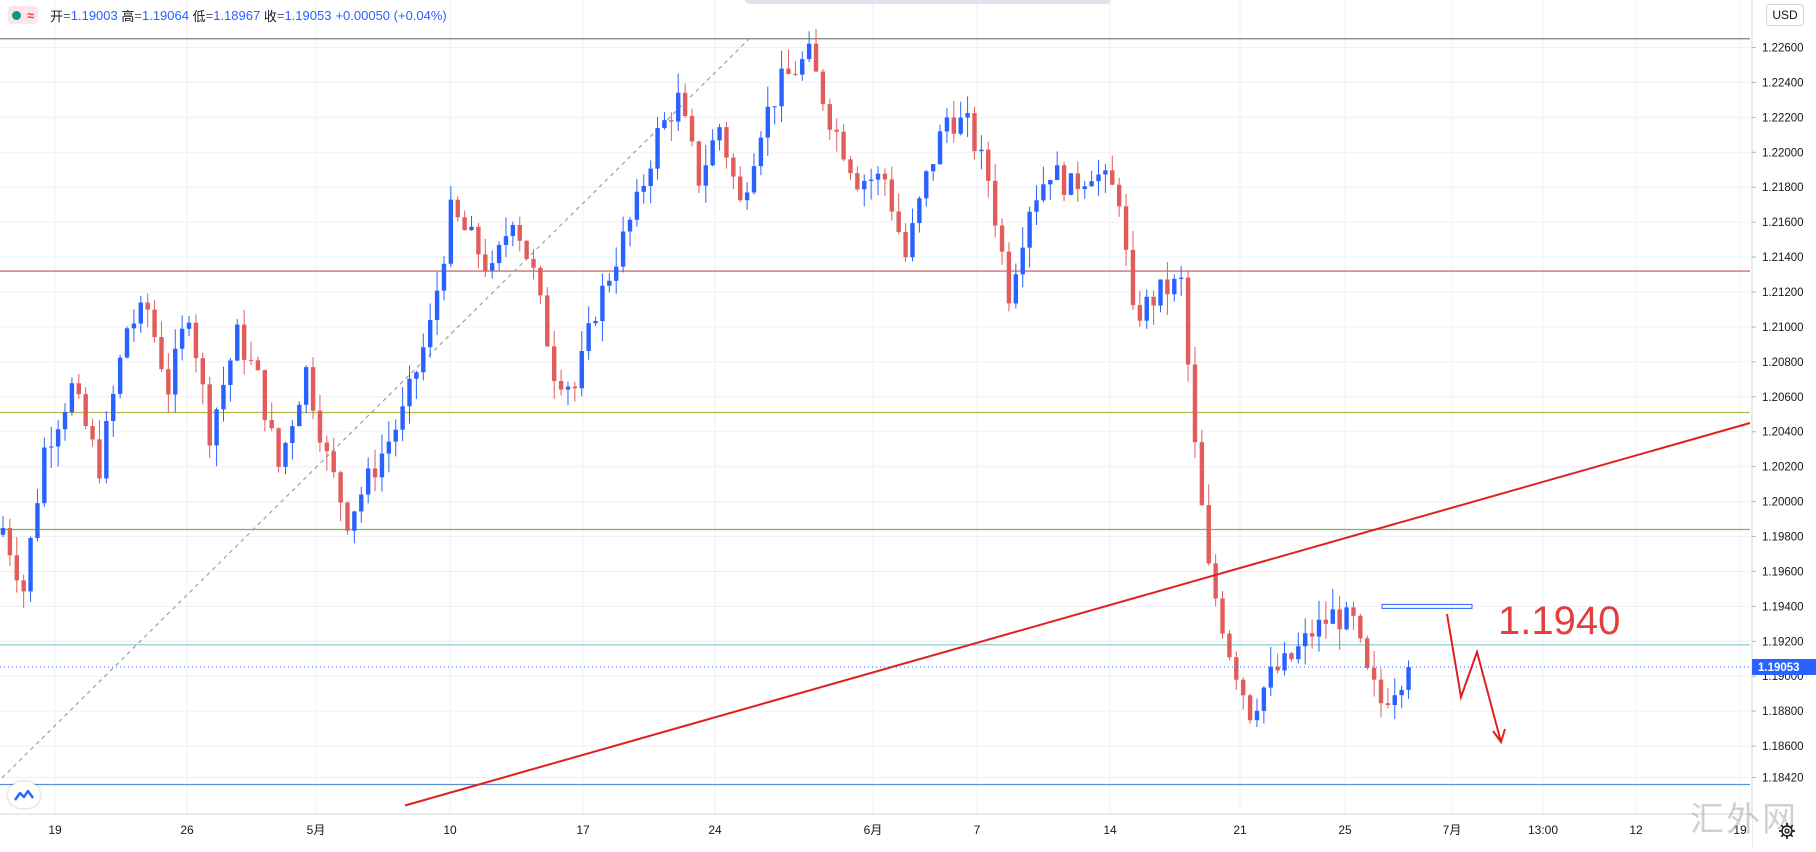  What do you see at coordinates (1785, 15) in the screenshot?
I see `currency-button: USD` at bounding box center [1785, 15].